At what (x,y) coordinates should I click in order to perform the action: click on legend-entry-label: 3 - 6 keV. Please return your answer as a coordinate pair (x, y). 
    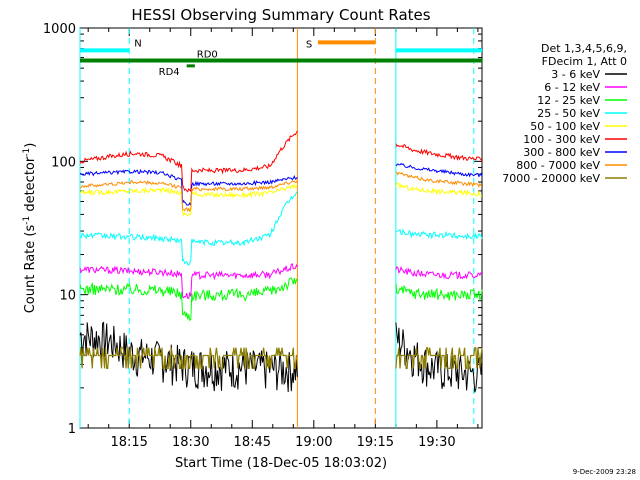
    Looking at the image, I should click on (575, 74).